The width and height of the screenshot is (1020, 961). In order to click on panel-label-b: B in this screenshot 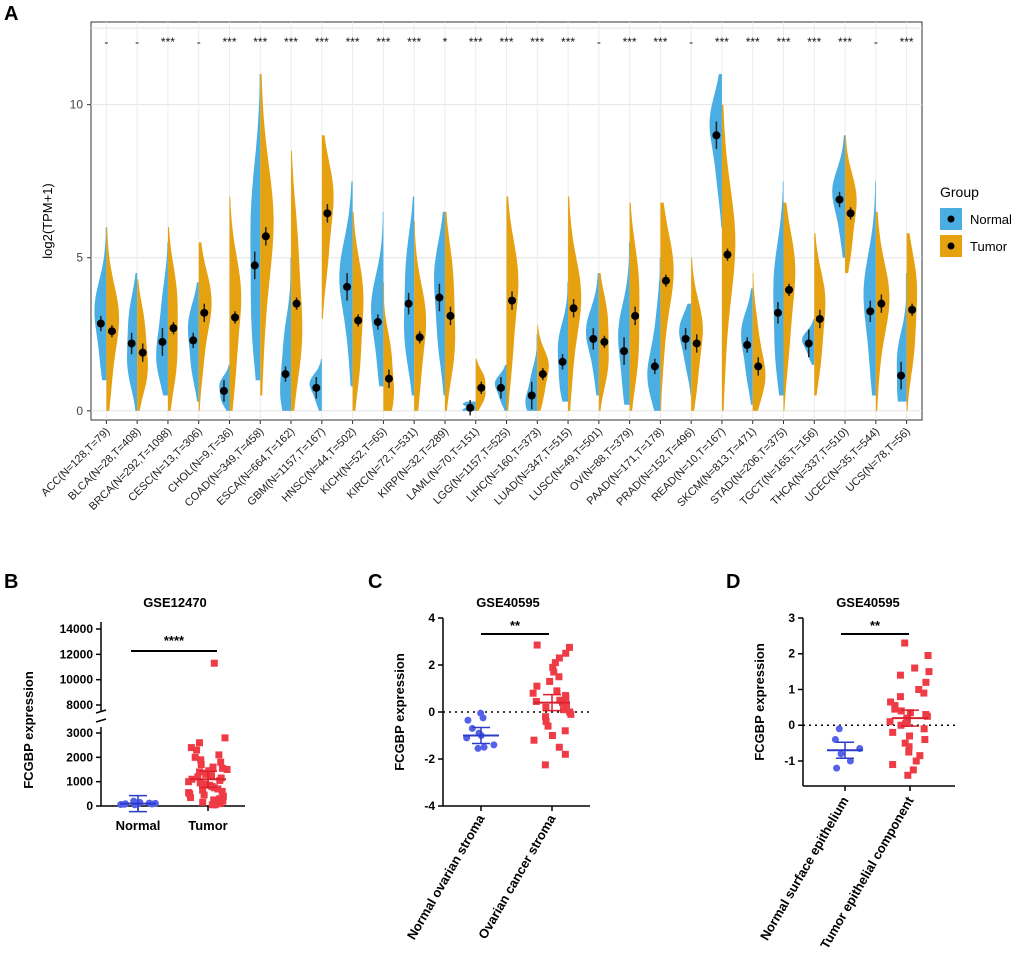, I will do `click(11, 582)`.